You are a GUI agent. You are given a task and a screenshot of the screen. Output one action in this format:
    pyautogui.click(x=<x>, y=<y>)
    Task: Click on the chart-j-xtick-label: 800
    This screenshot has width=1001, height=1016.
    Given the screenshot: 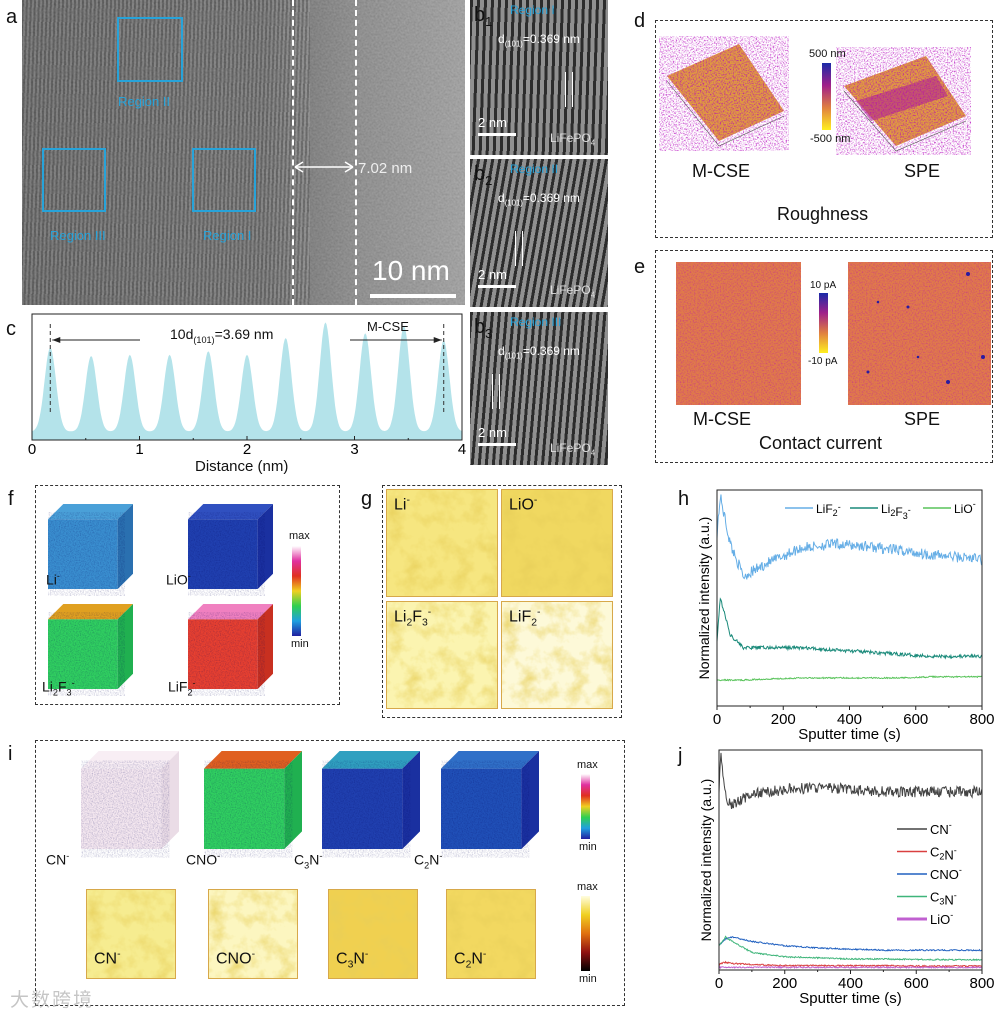 What is the action you would take?
    pyautogui.click(x=981, y=983)
    